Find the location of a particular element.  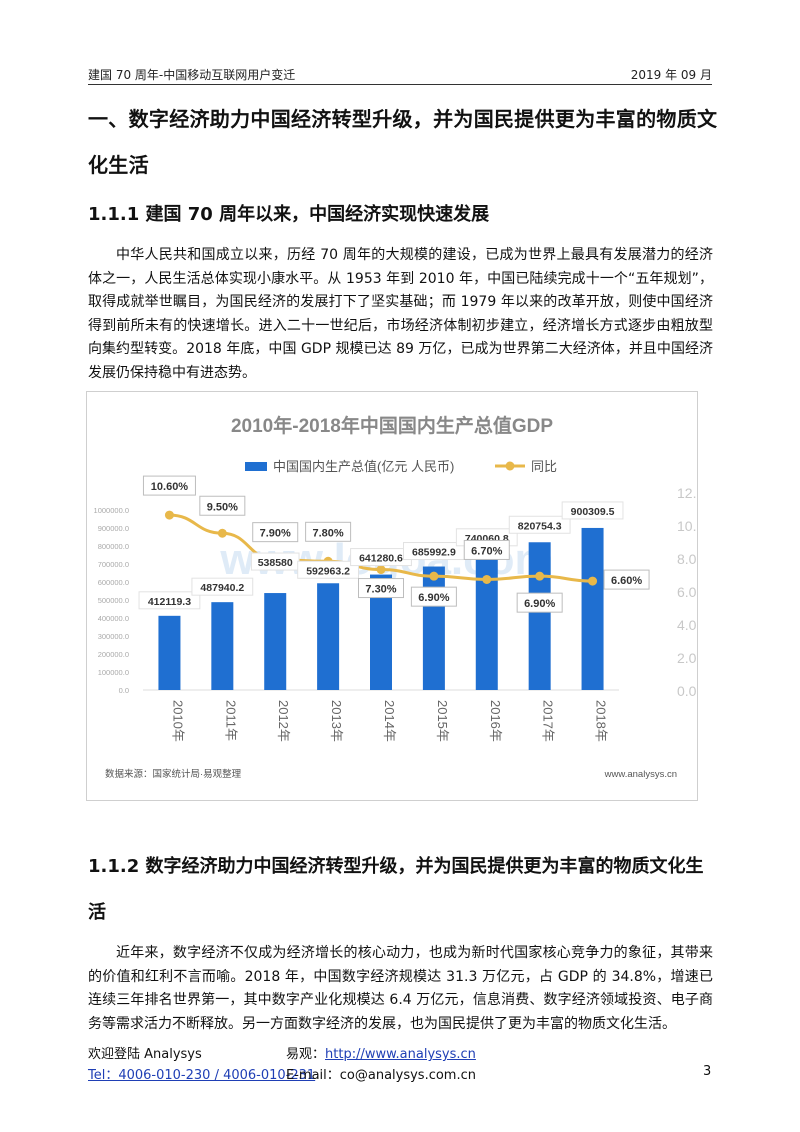

bar-value-label: 538580 is located at coordinates (275, 563).